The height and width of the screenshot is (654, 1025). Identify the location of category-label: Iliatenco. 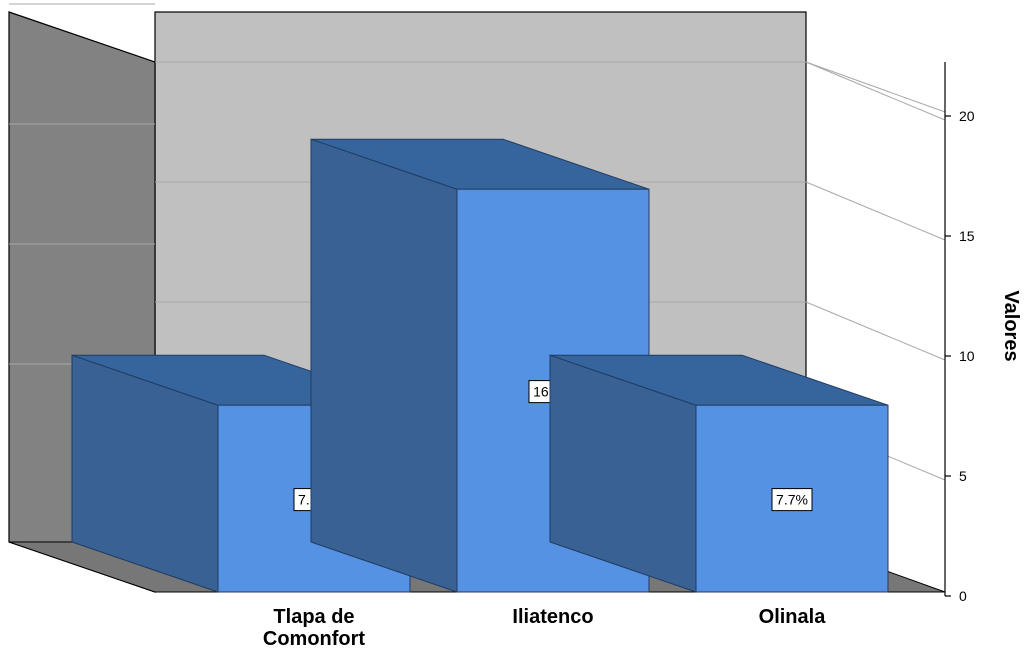
(552, 617).